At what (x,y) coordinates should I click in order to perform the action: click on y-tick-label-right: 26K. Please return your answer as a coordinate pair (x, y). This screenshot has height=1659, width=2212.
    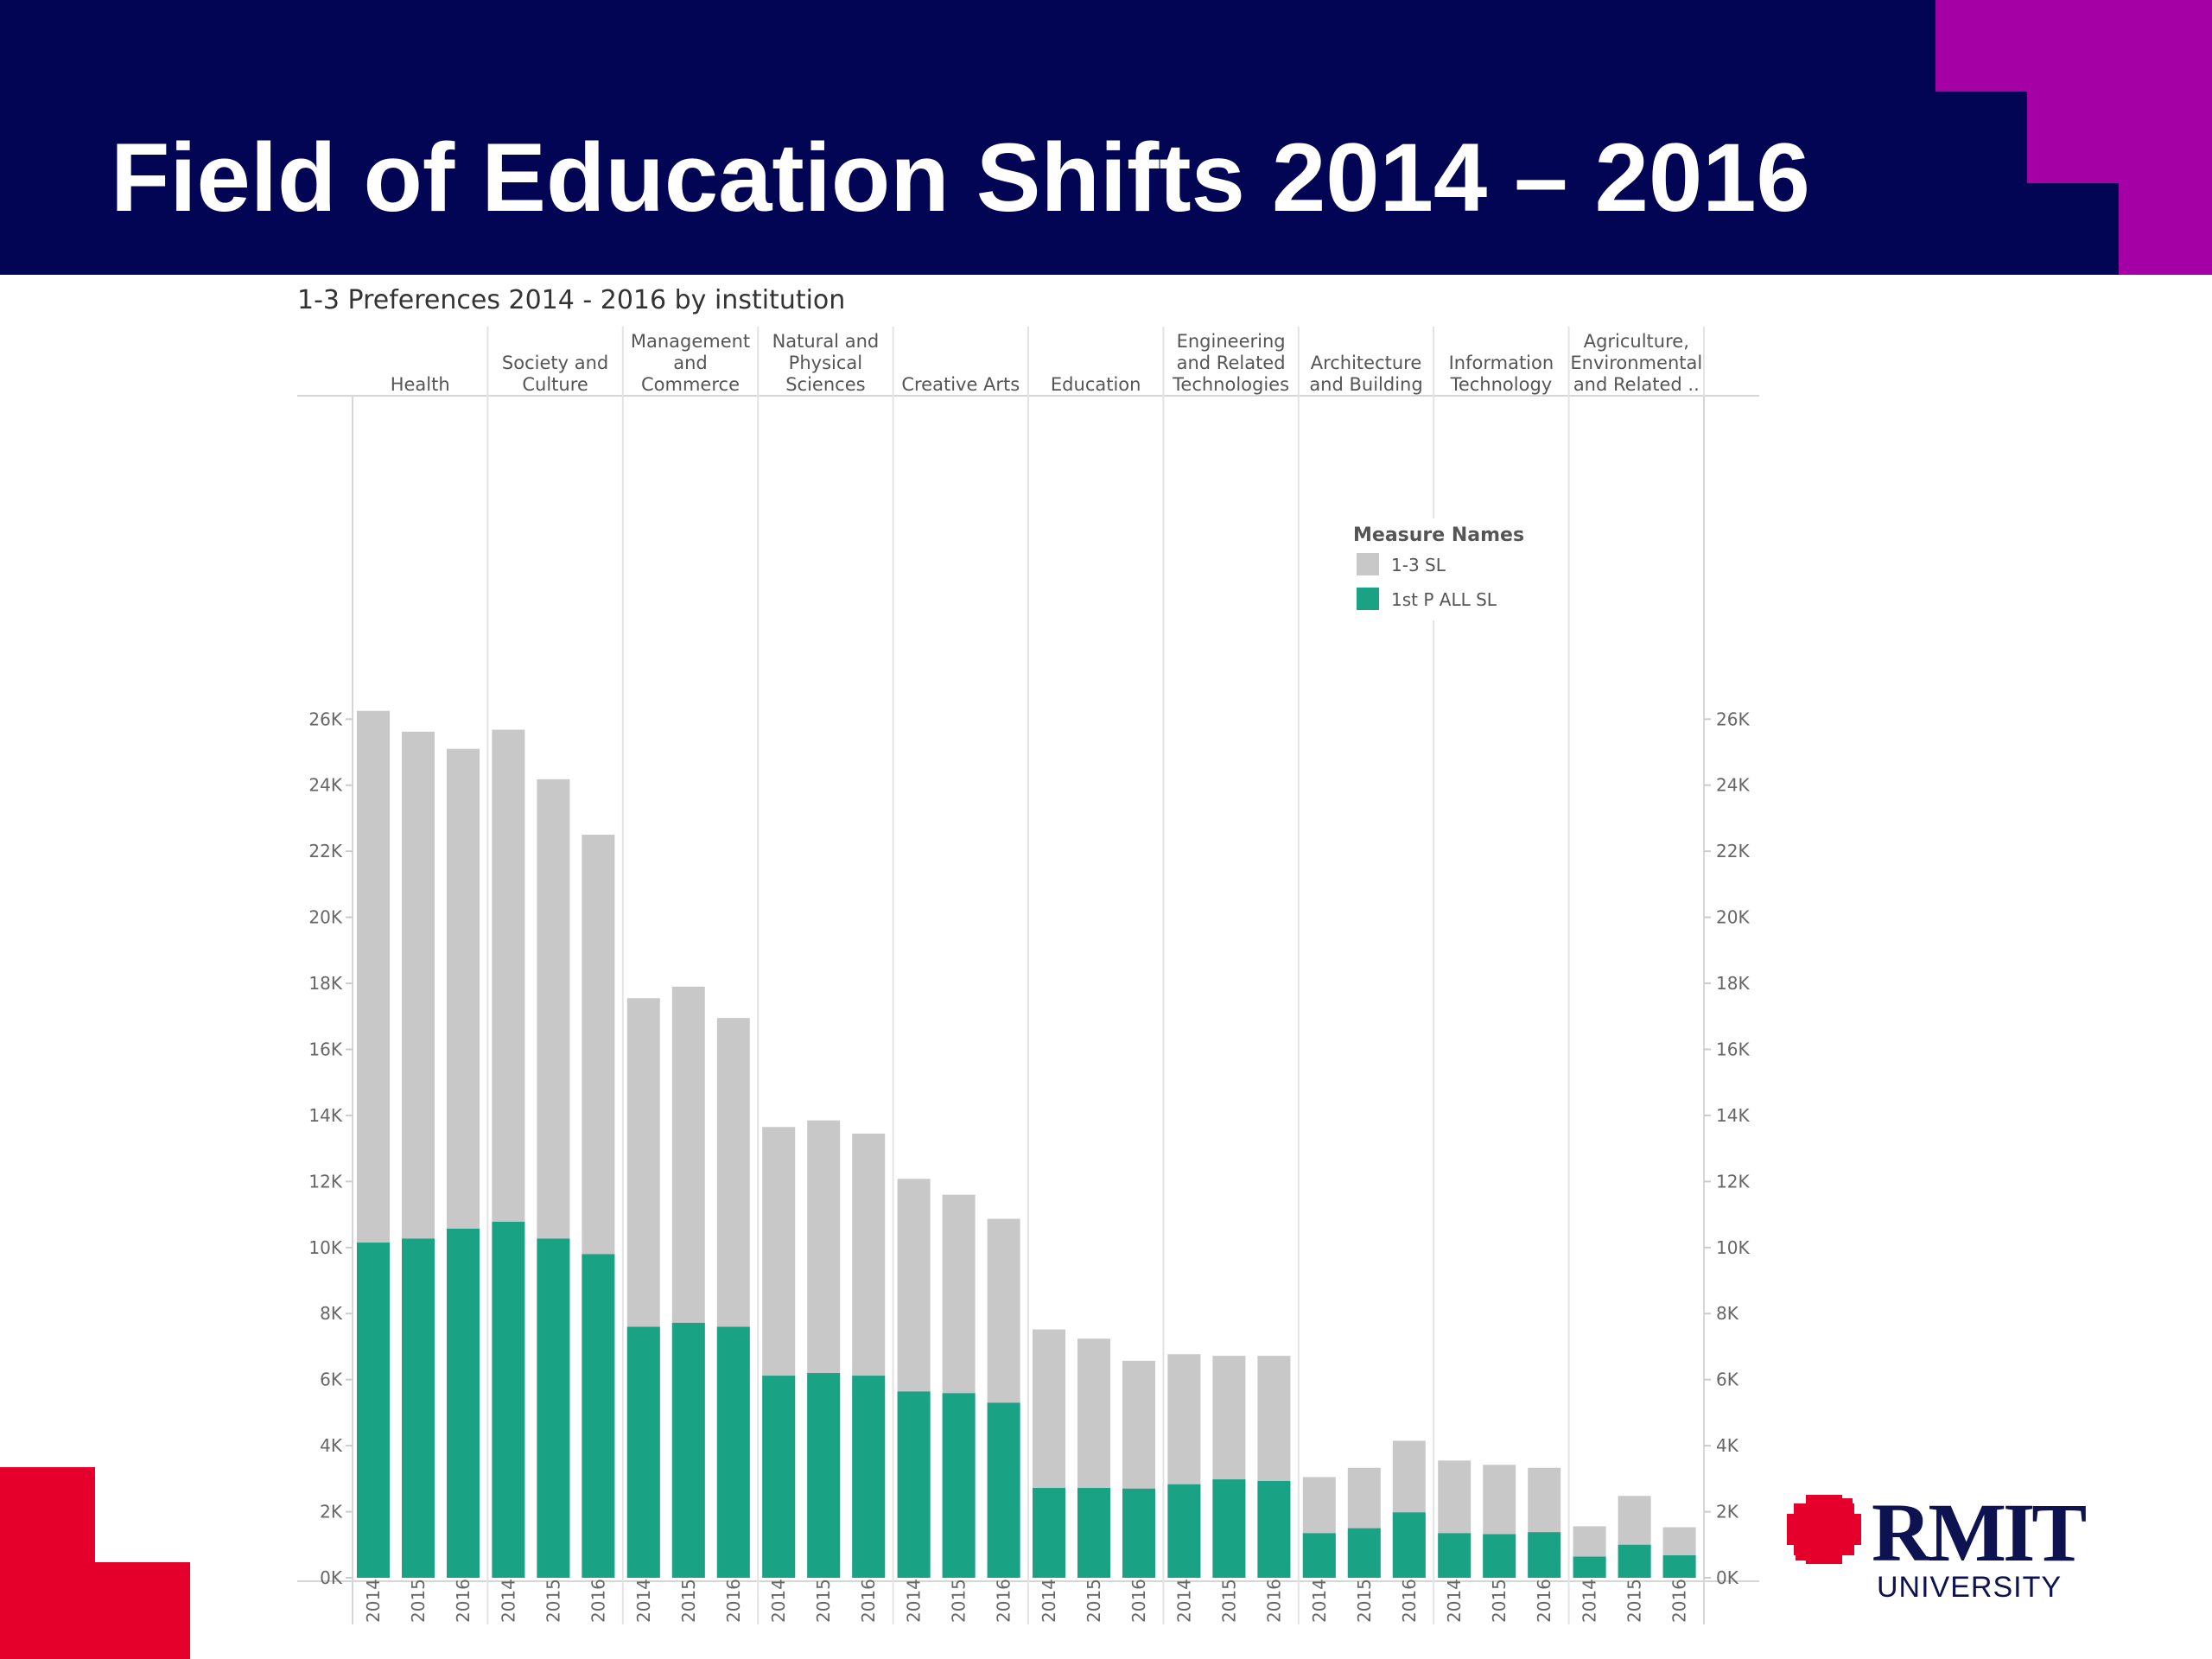
    Looking at the image, I should click on (1733, 719).